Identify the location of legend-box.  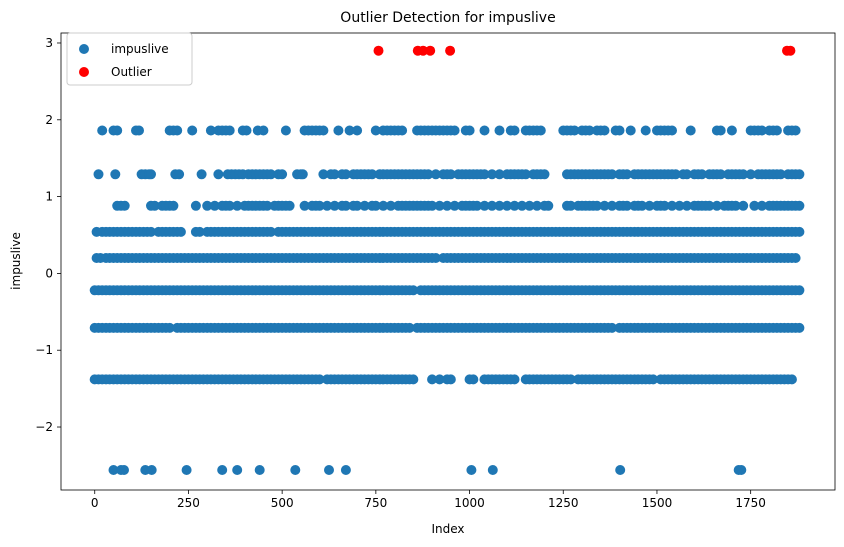
(129, 59).